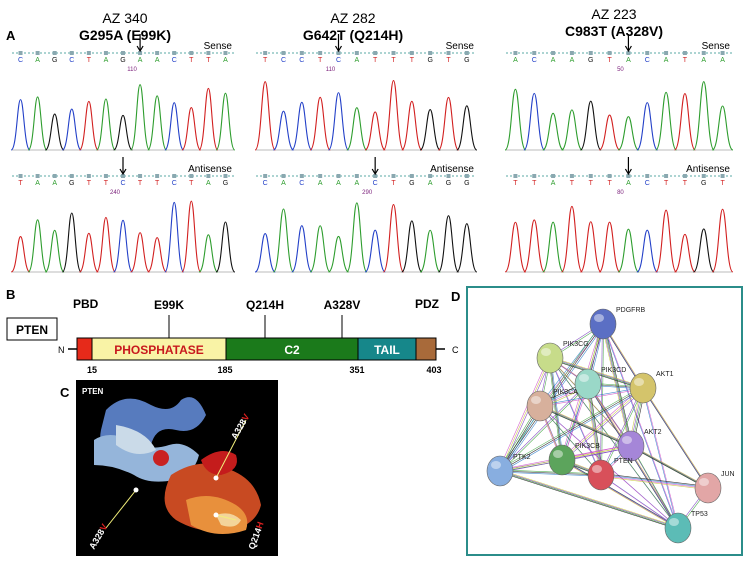 The image size is (750, 563). What do you see at coordinates (565, 392) in the screenshot?
I see `network-node-label: PIK3CA` at bounding box center [565, 392].